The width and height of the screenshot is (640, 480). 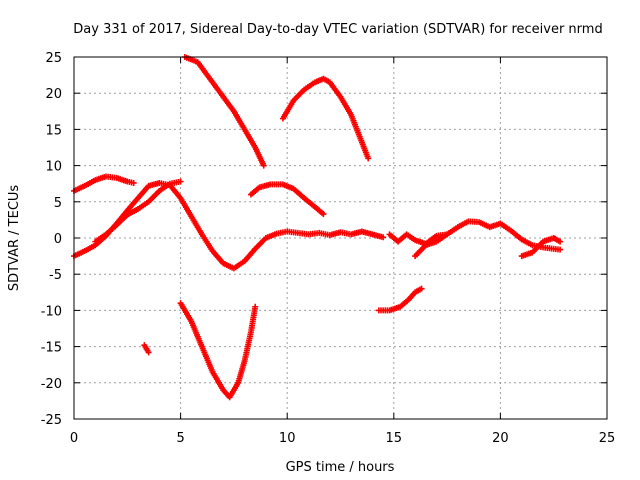 I want to click on y-tick-label: -25, so click(x=51, y=420).